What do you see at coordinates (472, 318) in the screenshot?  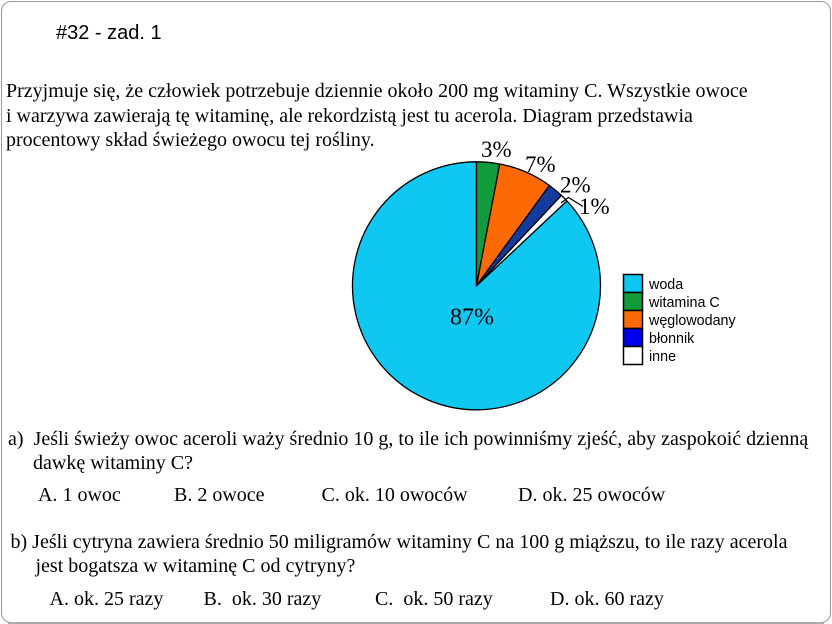 I see `svg-text: 87%` at bounding box center [472, 318].